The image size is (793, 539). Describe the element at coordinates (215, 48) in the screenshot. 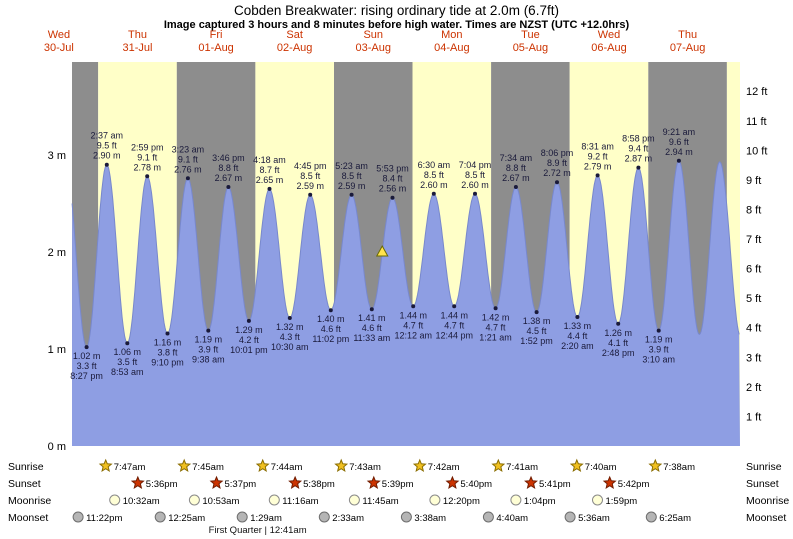

I see `day-label-date: 01-Aug` at that location.